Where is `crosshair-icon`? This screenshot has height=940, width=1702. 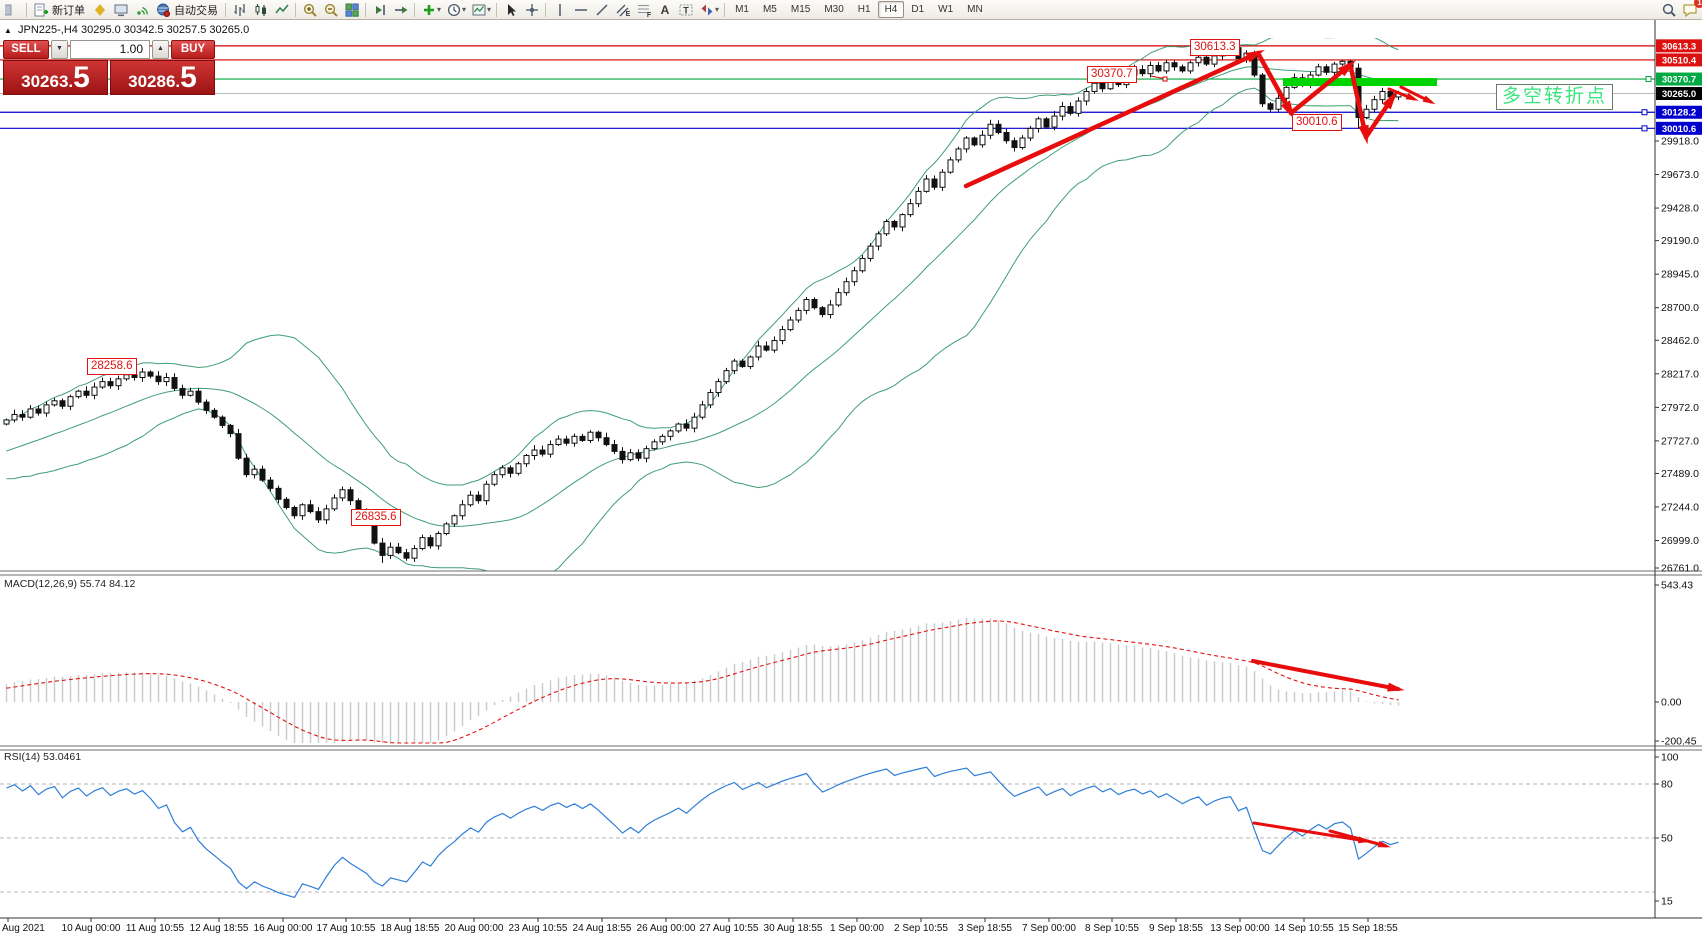
crosshair-icon is located at coordinates (531, 10).